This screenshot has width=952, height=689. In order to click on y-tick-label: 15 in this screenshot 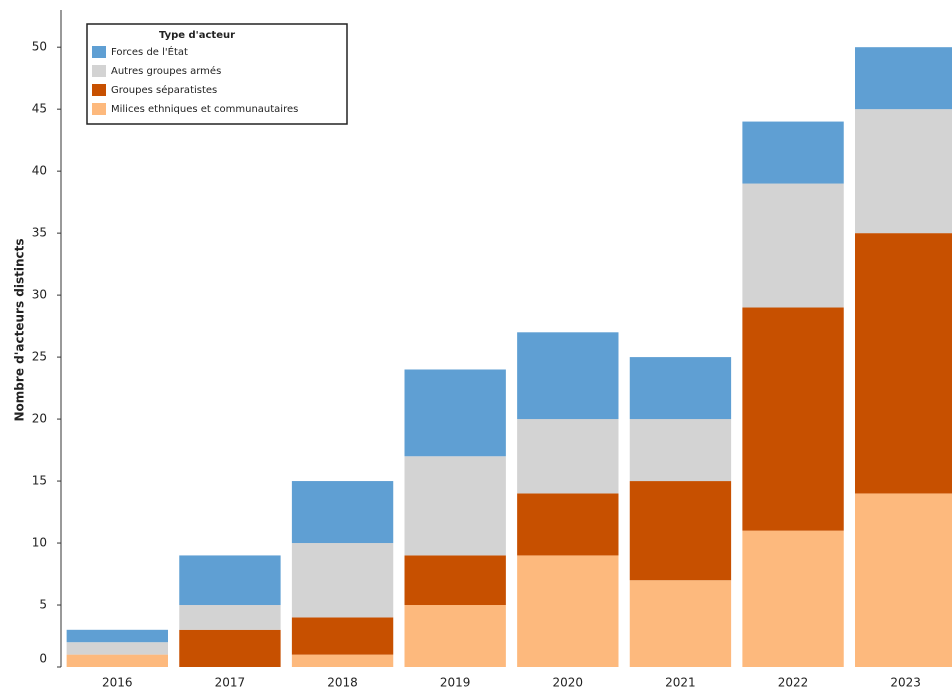, I will do `click(39, 481)`.